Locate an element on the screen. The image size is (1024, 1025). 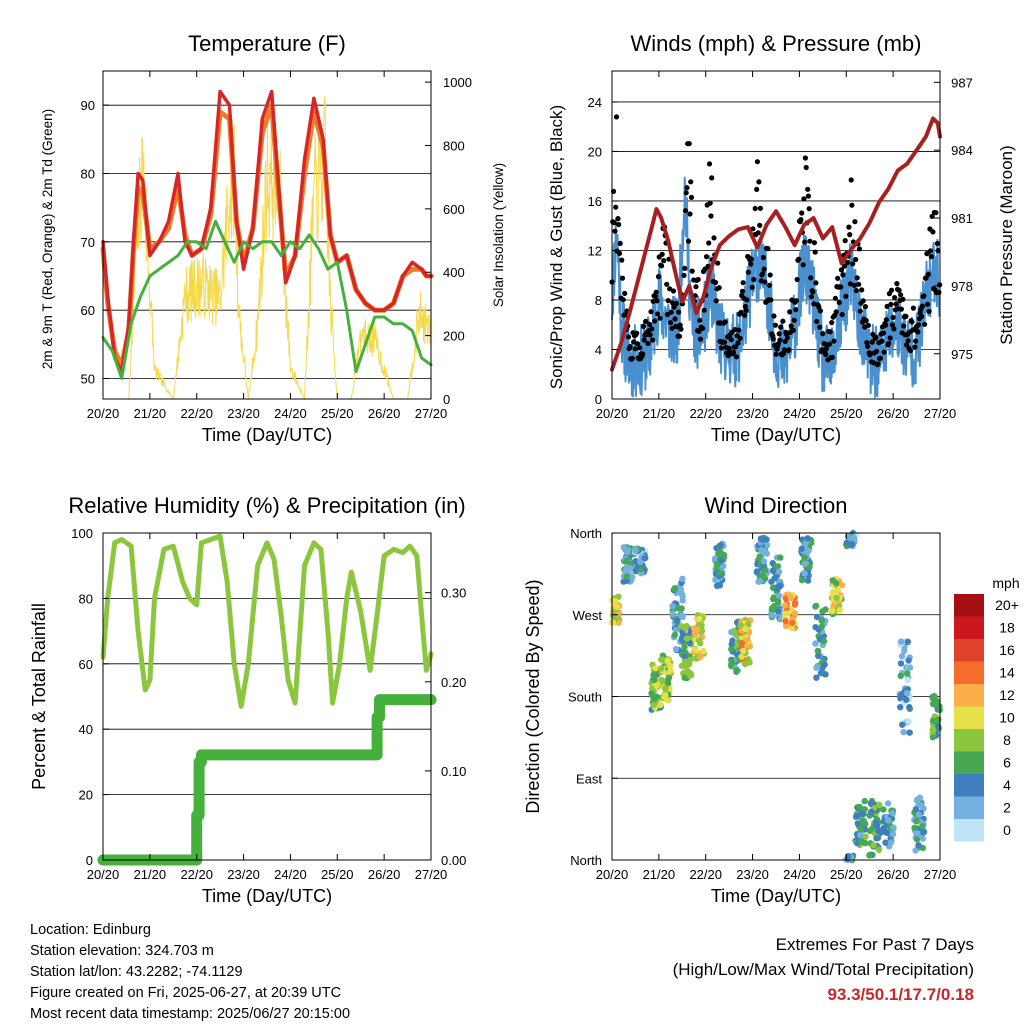
y-tick-label-right: 0.30 is located at coordinates (453, 593).